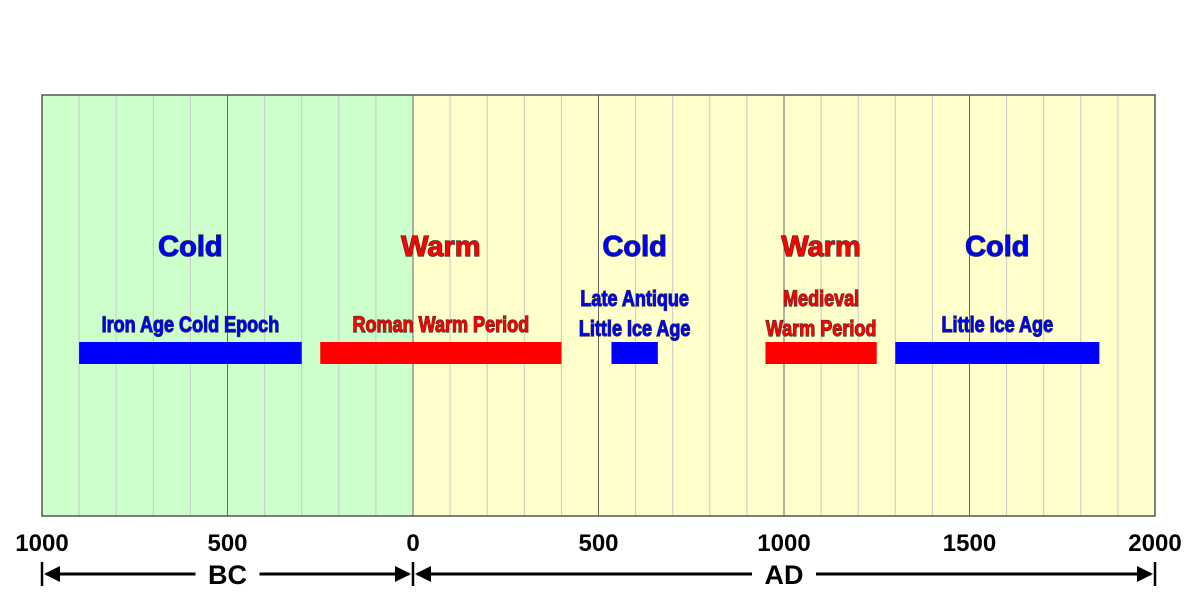 The image size is (1200, 605). Describe the element at coordinates (821, 329) in the screenshot. I see `period-label: Warm Period` at that location.